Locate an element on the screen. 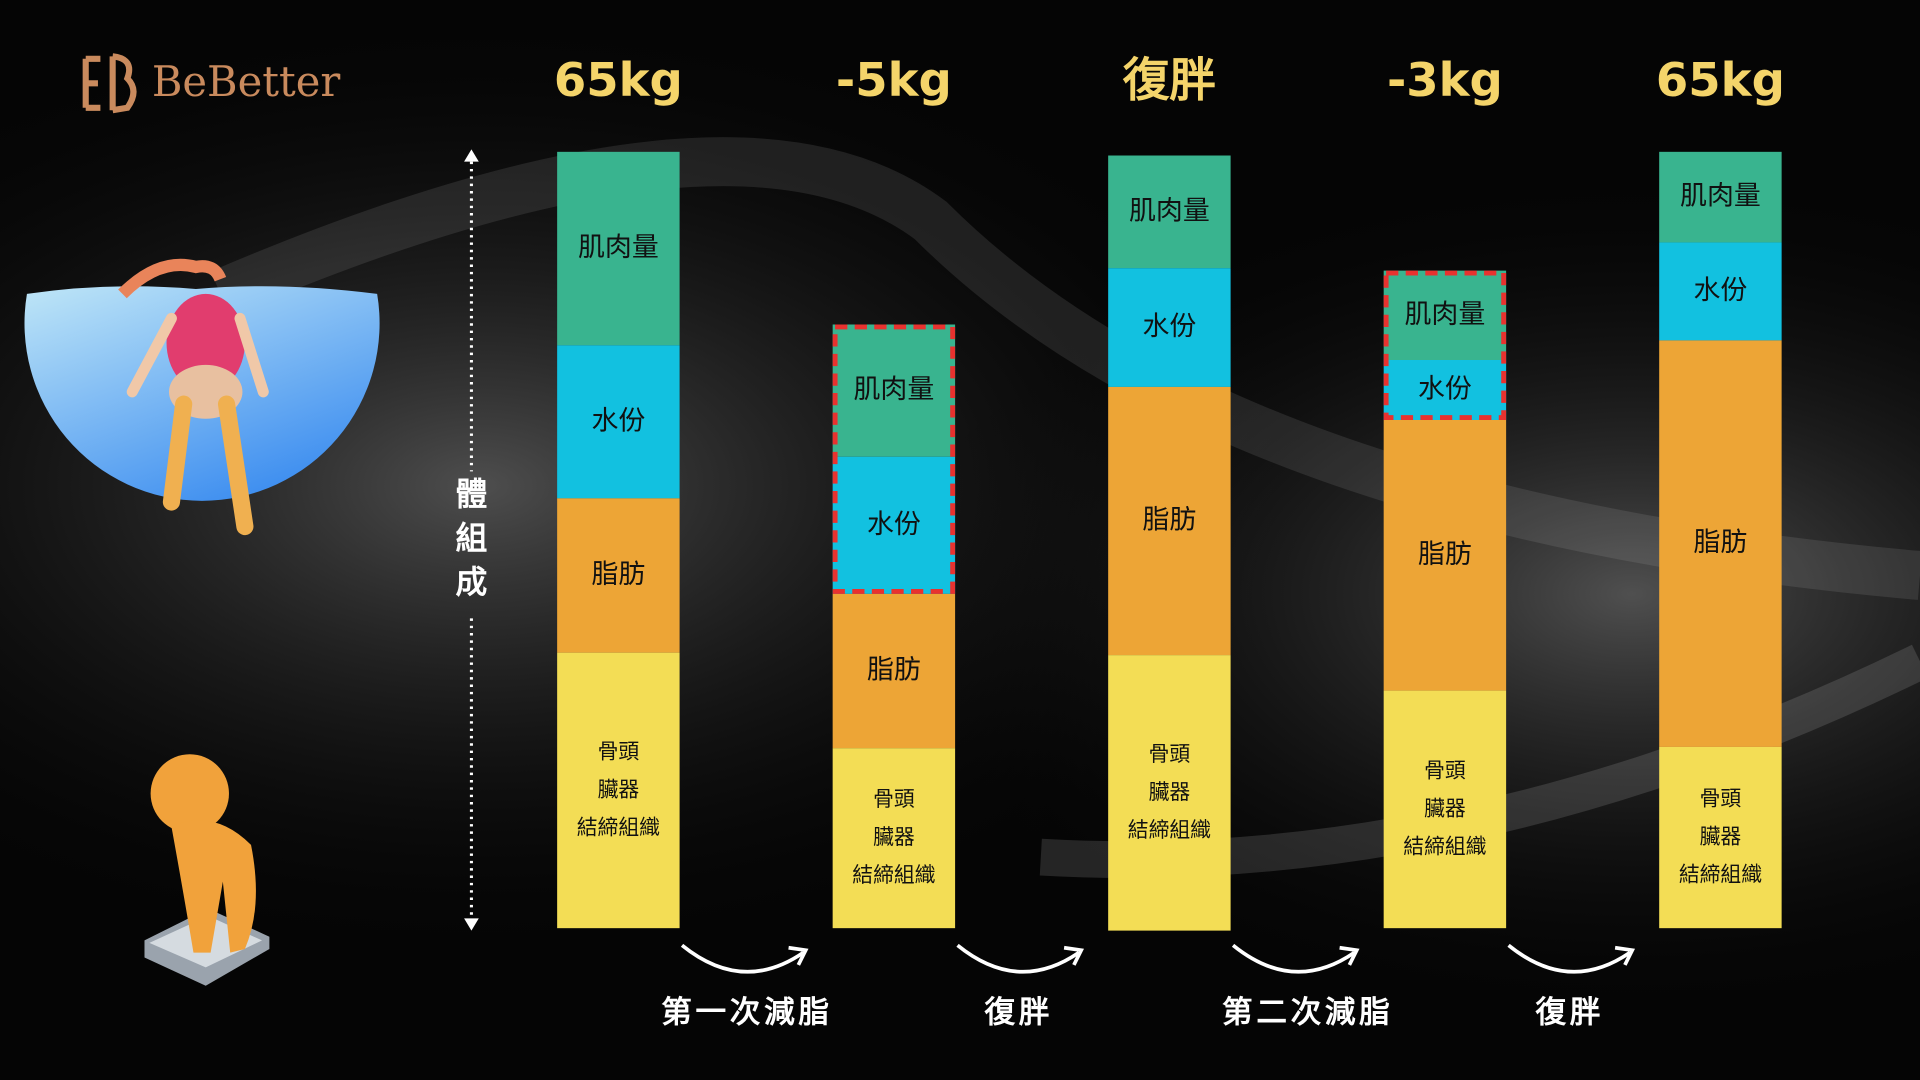 The width and height of the screenshot is (1920, 1080). transitions: 第一次減脂 復胖 第二次減脂 復胖 is located at coordinates (1148, 986).